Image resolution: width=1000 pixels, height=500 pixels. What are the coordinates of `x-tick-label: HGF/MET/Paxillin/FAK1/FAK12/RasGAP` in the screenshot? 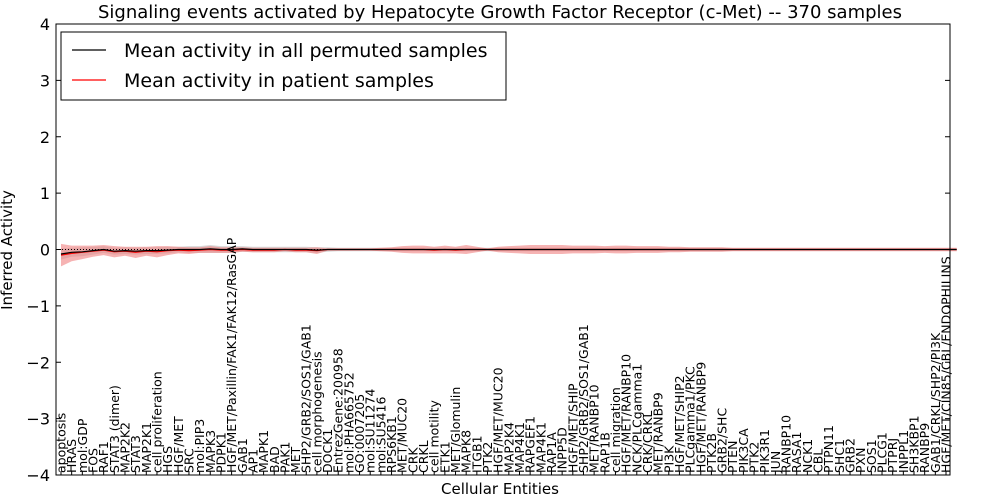 It's located at (231, 355).